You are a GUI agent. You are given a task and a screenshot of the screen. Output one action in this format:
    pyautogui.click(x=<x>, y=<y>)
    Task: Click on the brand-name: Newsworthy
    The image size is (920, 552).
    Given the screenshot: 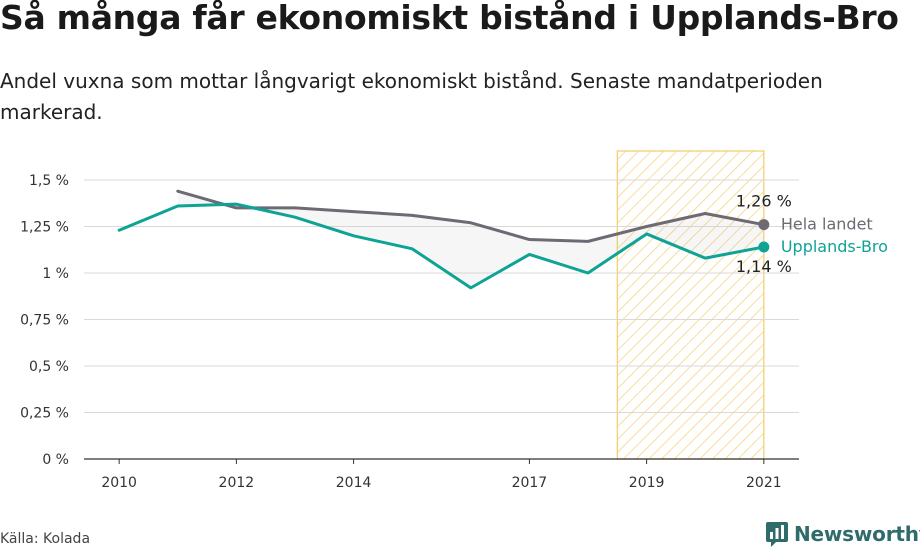 What is the action you would take?
    pyautogui.click(x=857, y=534)
    